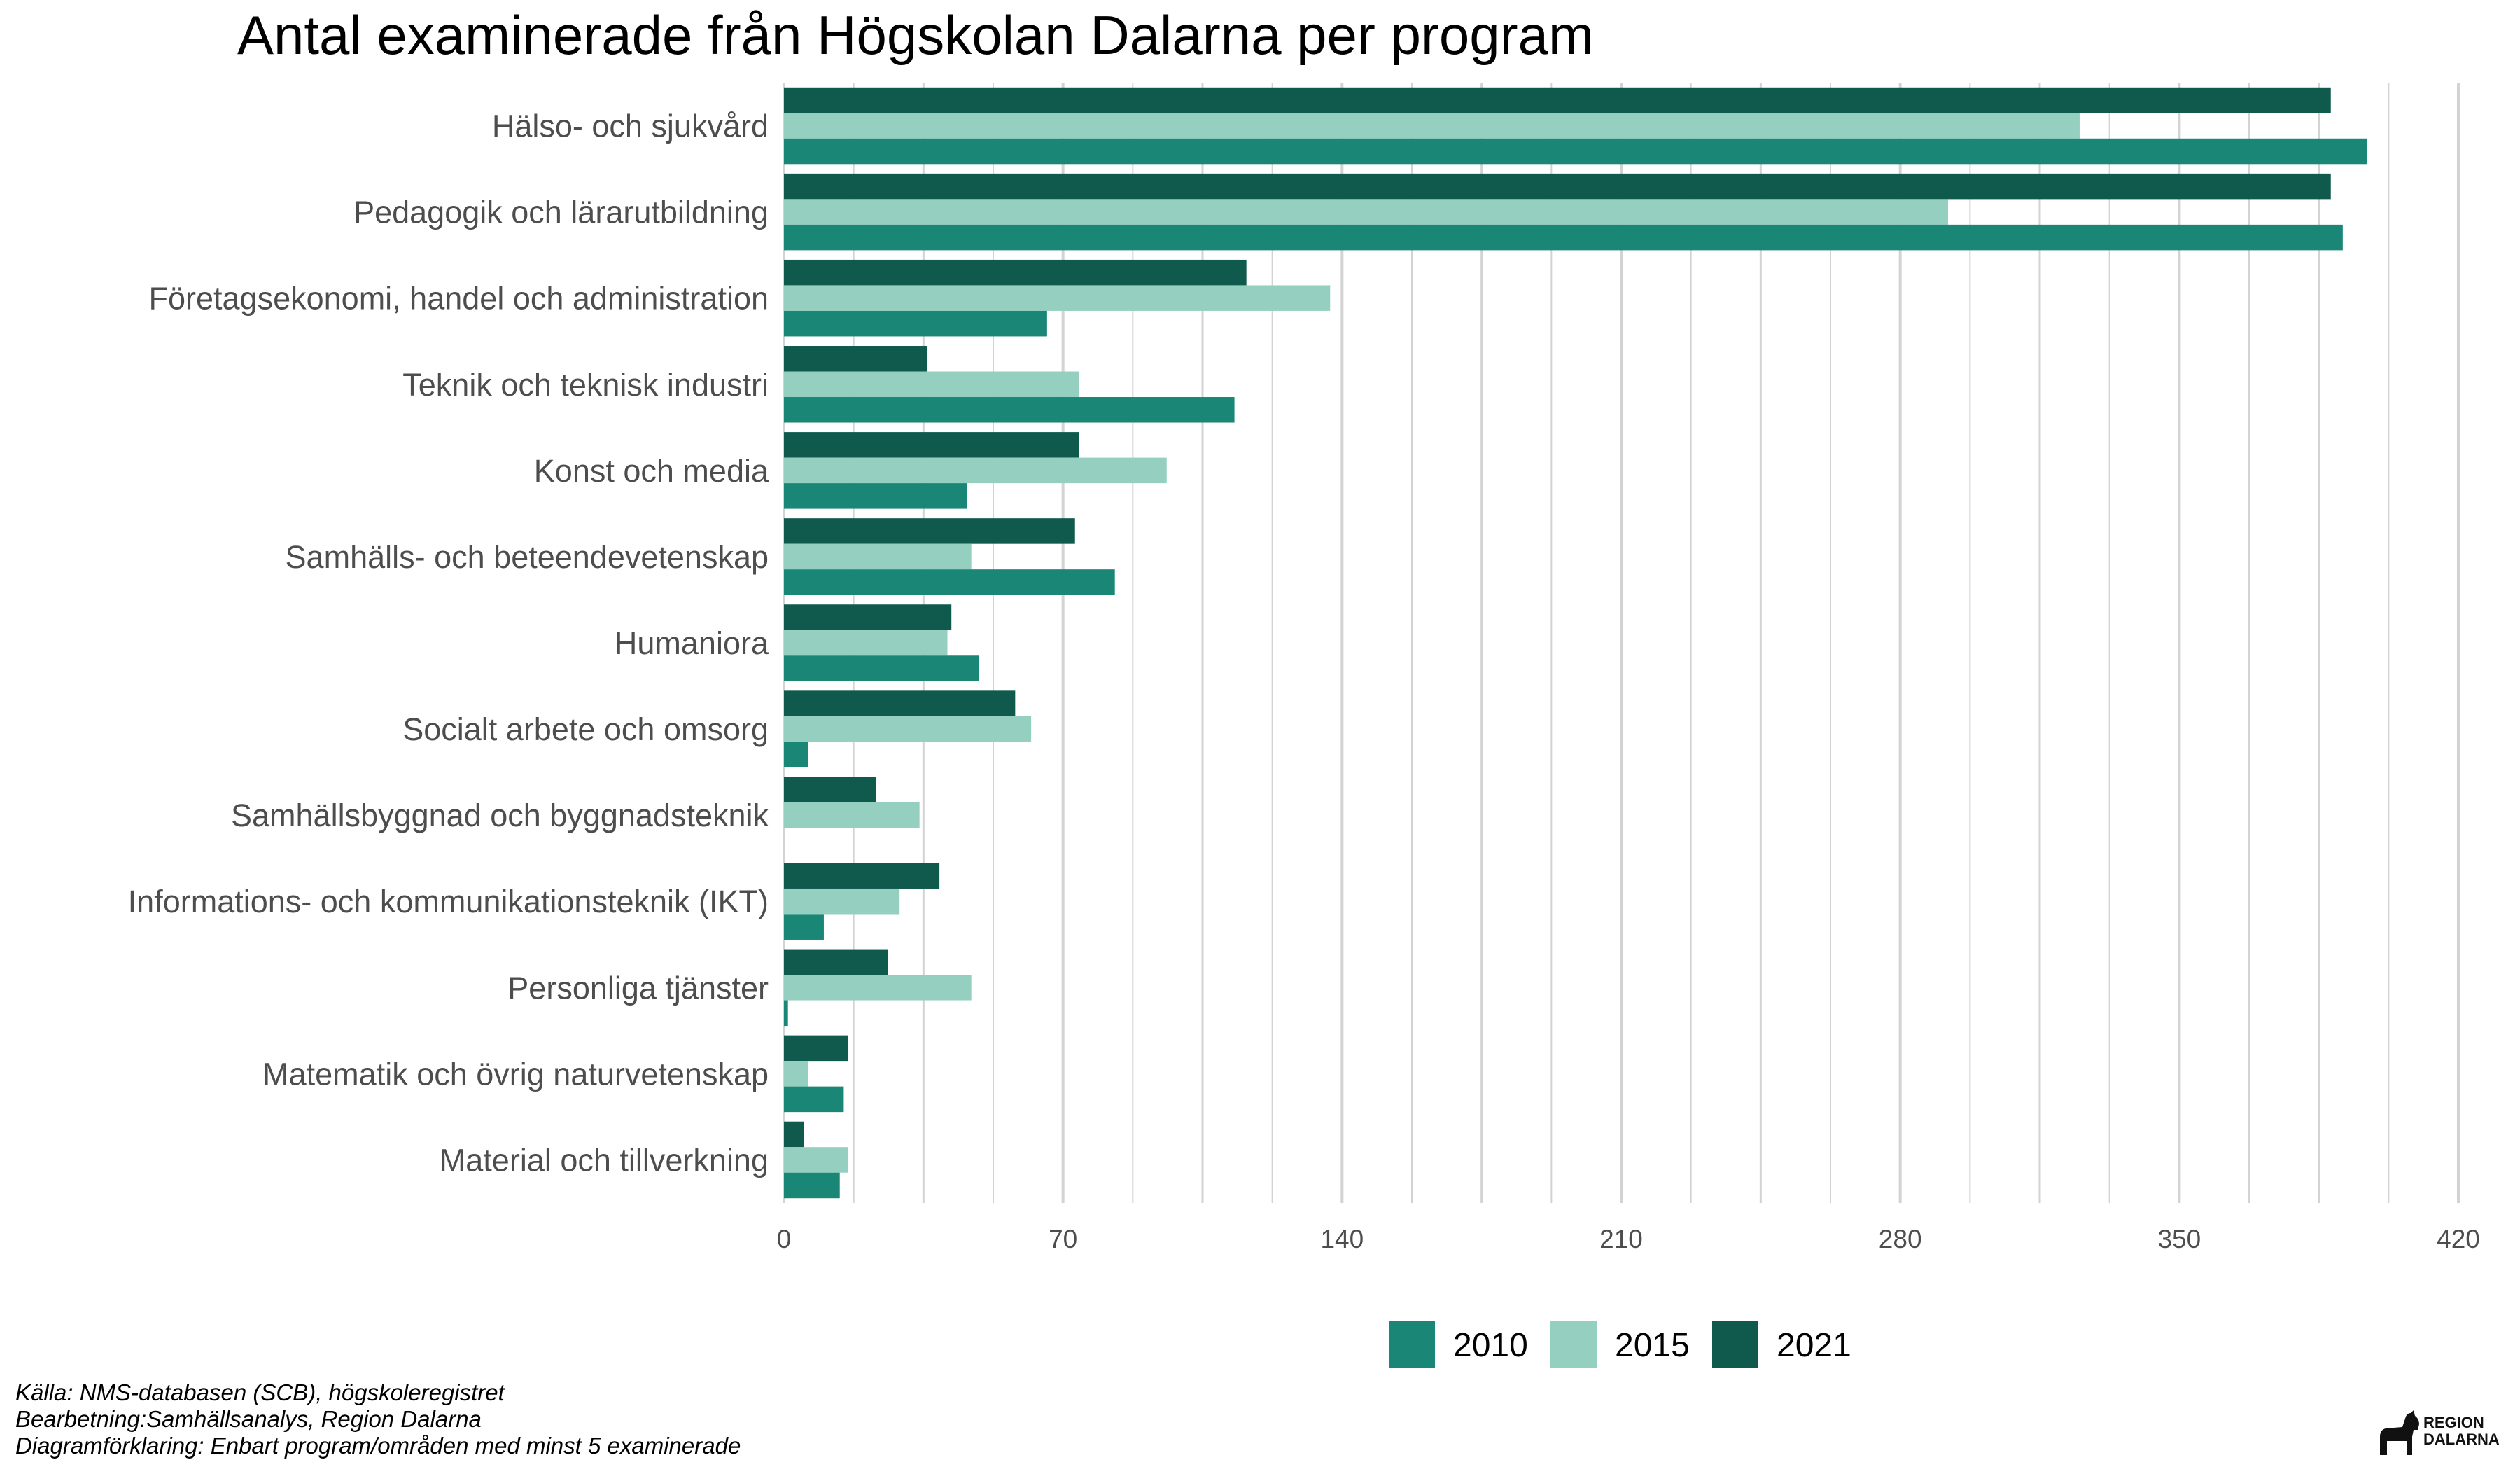 This screenshot has width=2520, height=1474. Describe the element at coordinates (1063, 1239) in the screenshot. I see `x-tick-label: 70` at that location.